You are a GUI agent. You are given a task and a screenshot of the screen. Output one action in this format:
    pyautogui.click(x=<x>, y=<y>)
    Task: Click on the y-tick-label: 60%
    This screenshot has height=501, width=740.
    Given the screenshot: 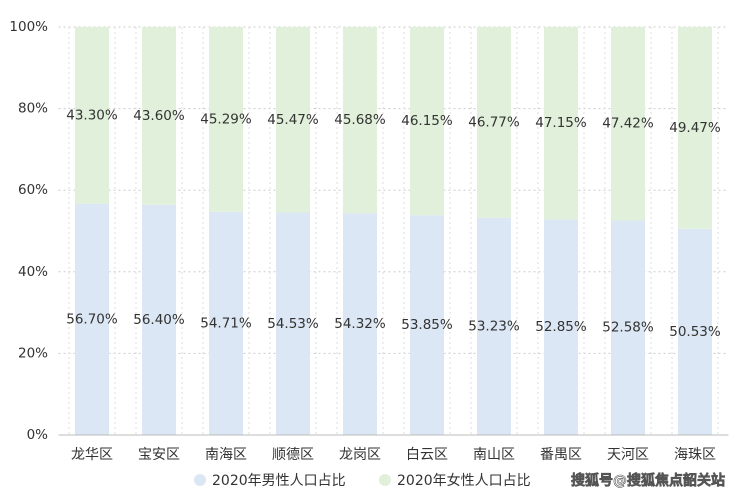 What is the action you would take?
    pyautogui.click(x=33, y=190)
    